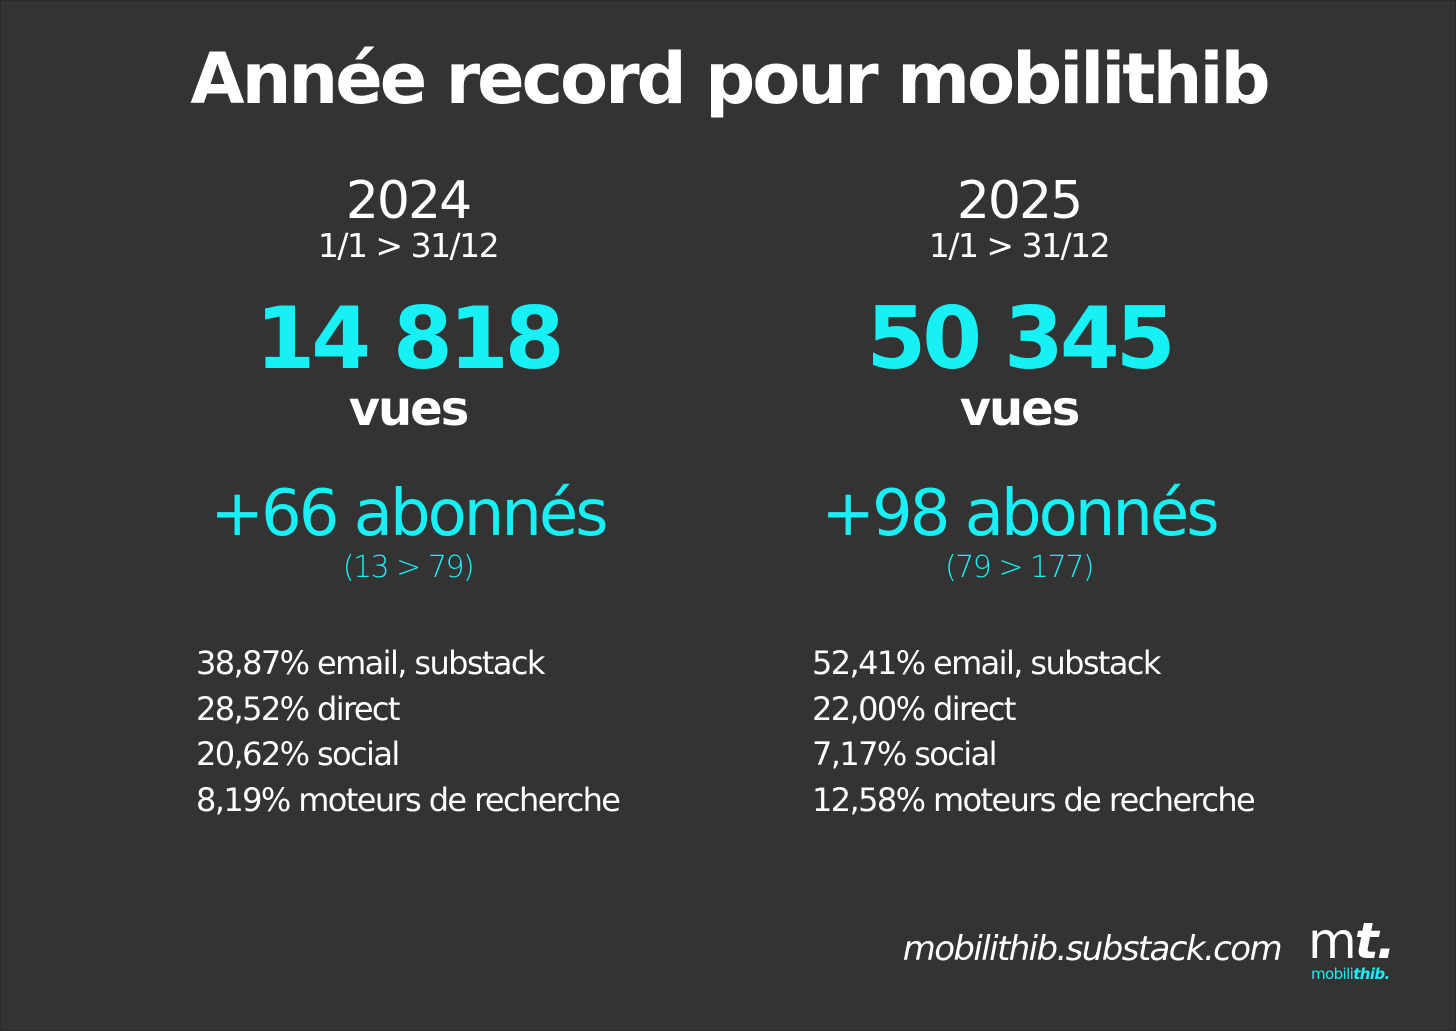  What do you see at coordinates (1020, 339) in the screenshot?
I see `views-count: 50 345` at bounding box center [1020, 339].